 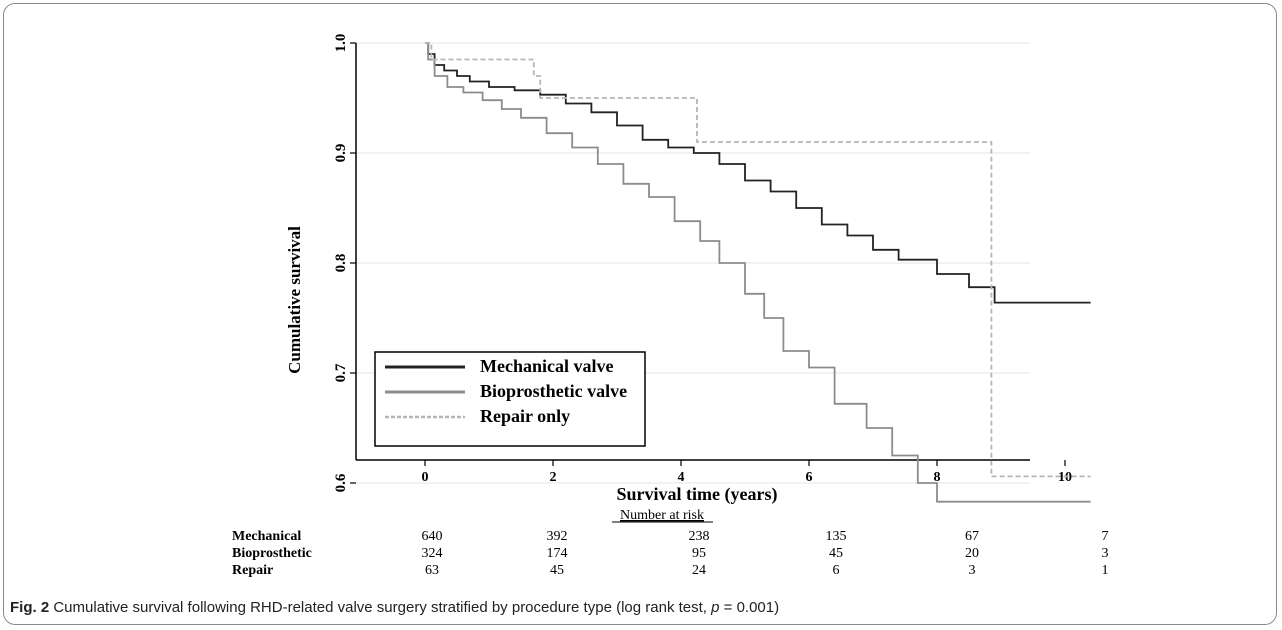 What do you see at coordinates (432, 536) in the screenshot?
I see `risk-cell-0-0: 640` at bounding box center [432, 536].